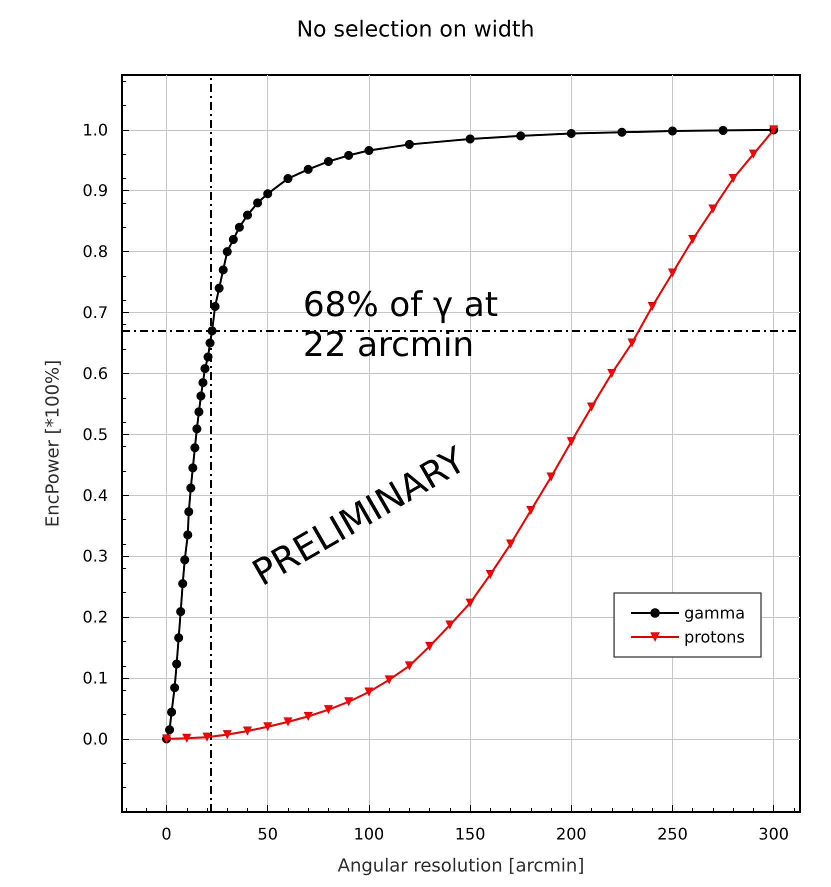 The width and height of the screenshot is (831, 887). Describe the element at coordinates (95, 373) in the screenshot. I see `y-tick-label: 0.6` at that location.